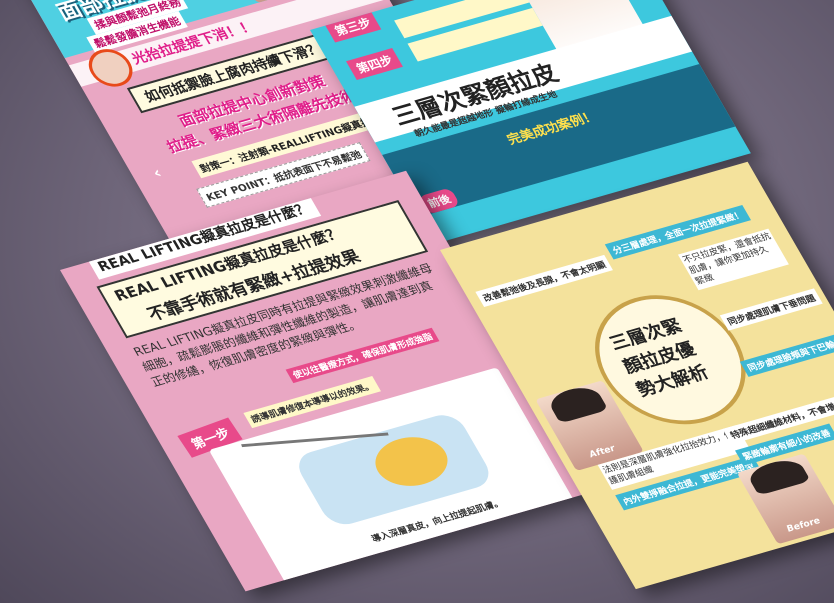 The width and height of the screenshot is (834, 603). What do you see at coordinates (786, 354) in the screenshot?
I see `note-5: 同步處理臉頰與下巴輪廓` at bounding box center [786, 354].